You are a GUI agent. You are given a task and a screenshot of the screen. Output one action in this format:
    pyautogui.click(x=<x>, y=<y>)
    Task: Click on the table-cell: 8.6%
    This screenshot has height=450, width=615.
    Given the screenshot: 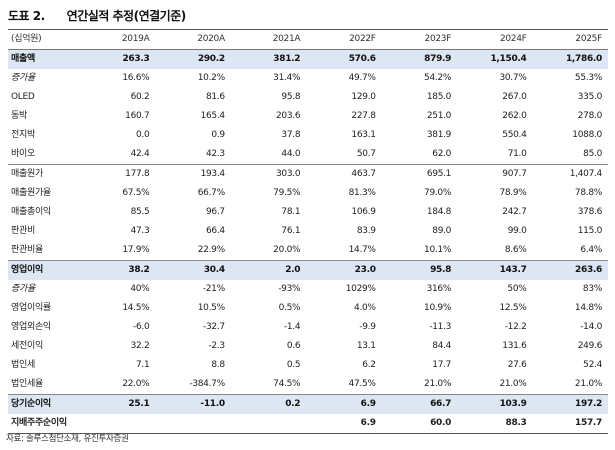 What is the action you would take?
    pyautogui.click(x=515, y=250)
    